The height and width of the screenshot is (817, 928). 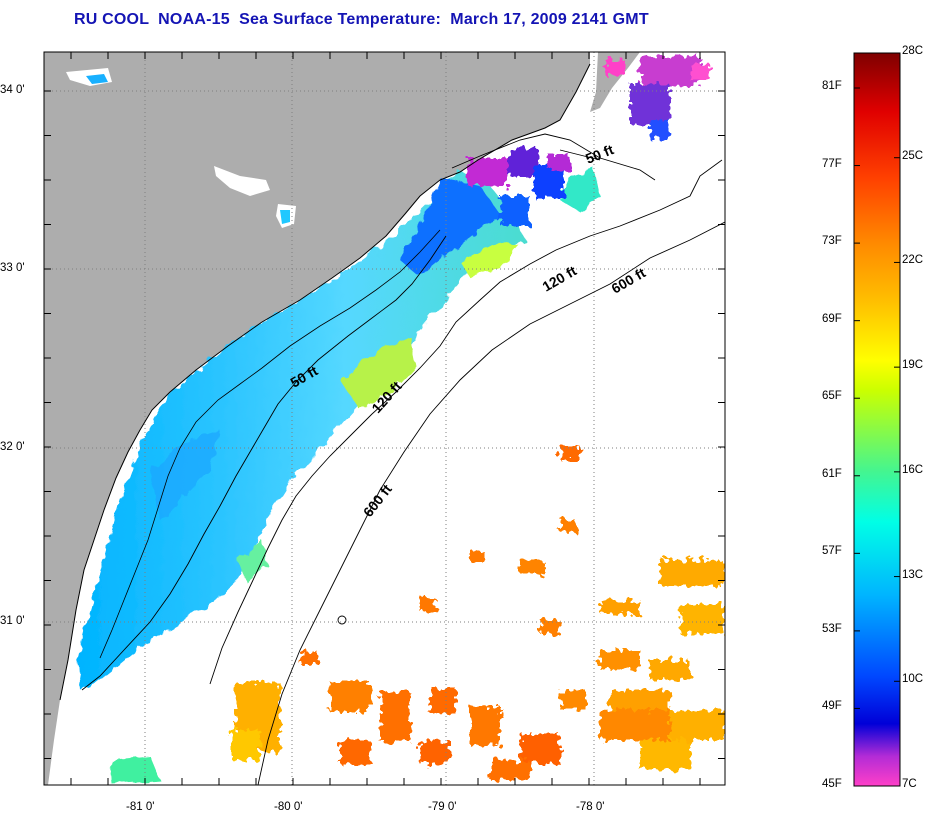 I want to click on colorbar-c-label: 22C, so click(x=913, y=260).